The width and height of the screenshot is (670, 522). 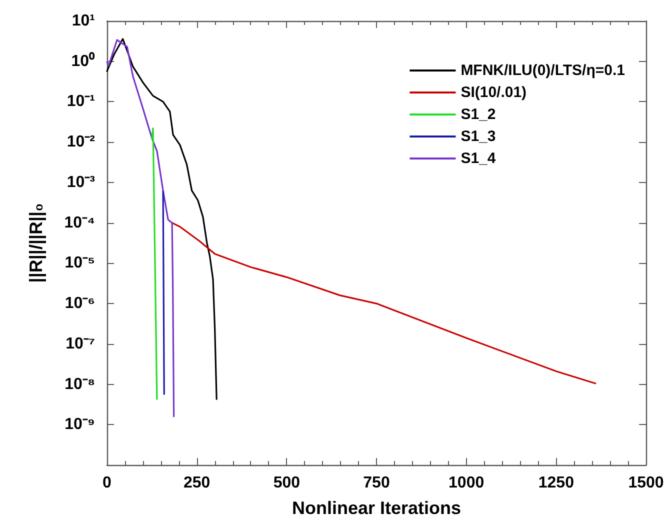 What do you see at coordinates (107, 483) in the screenshot?
I see `x-tick-label: 0` at bounding box center [107, 483].